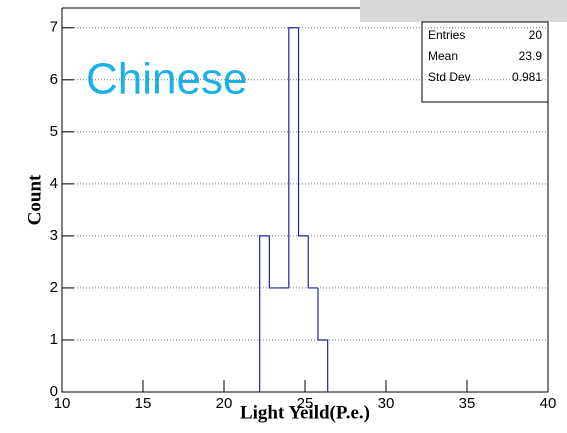 This screenshot has width=567, height=433. What do you see at coordinates (467, 403) in the screenshot?
I see `x-tick-label: 35` at bounding box center [467, 403].